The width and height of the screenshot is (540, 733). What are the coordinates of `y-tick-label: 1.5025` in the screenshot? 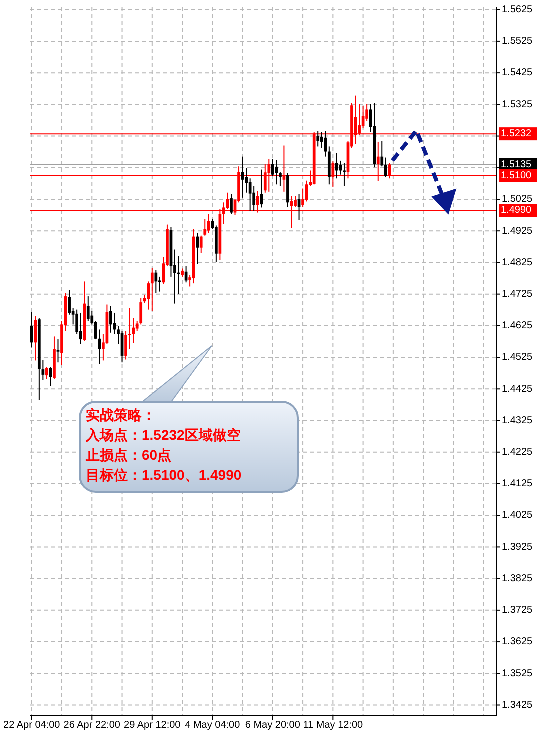 It's located at (518, 200).